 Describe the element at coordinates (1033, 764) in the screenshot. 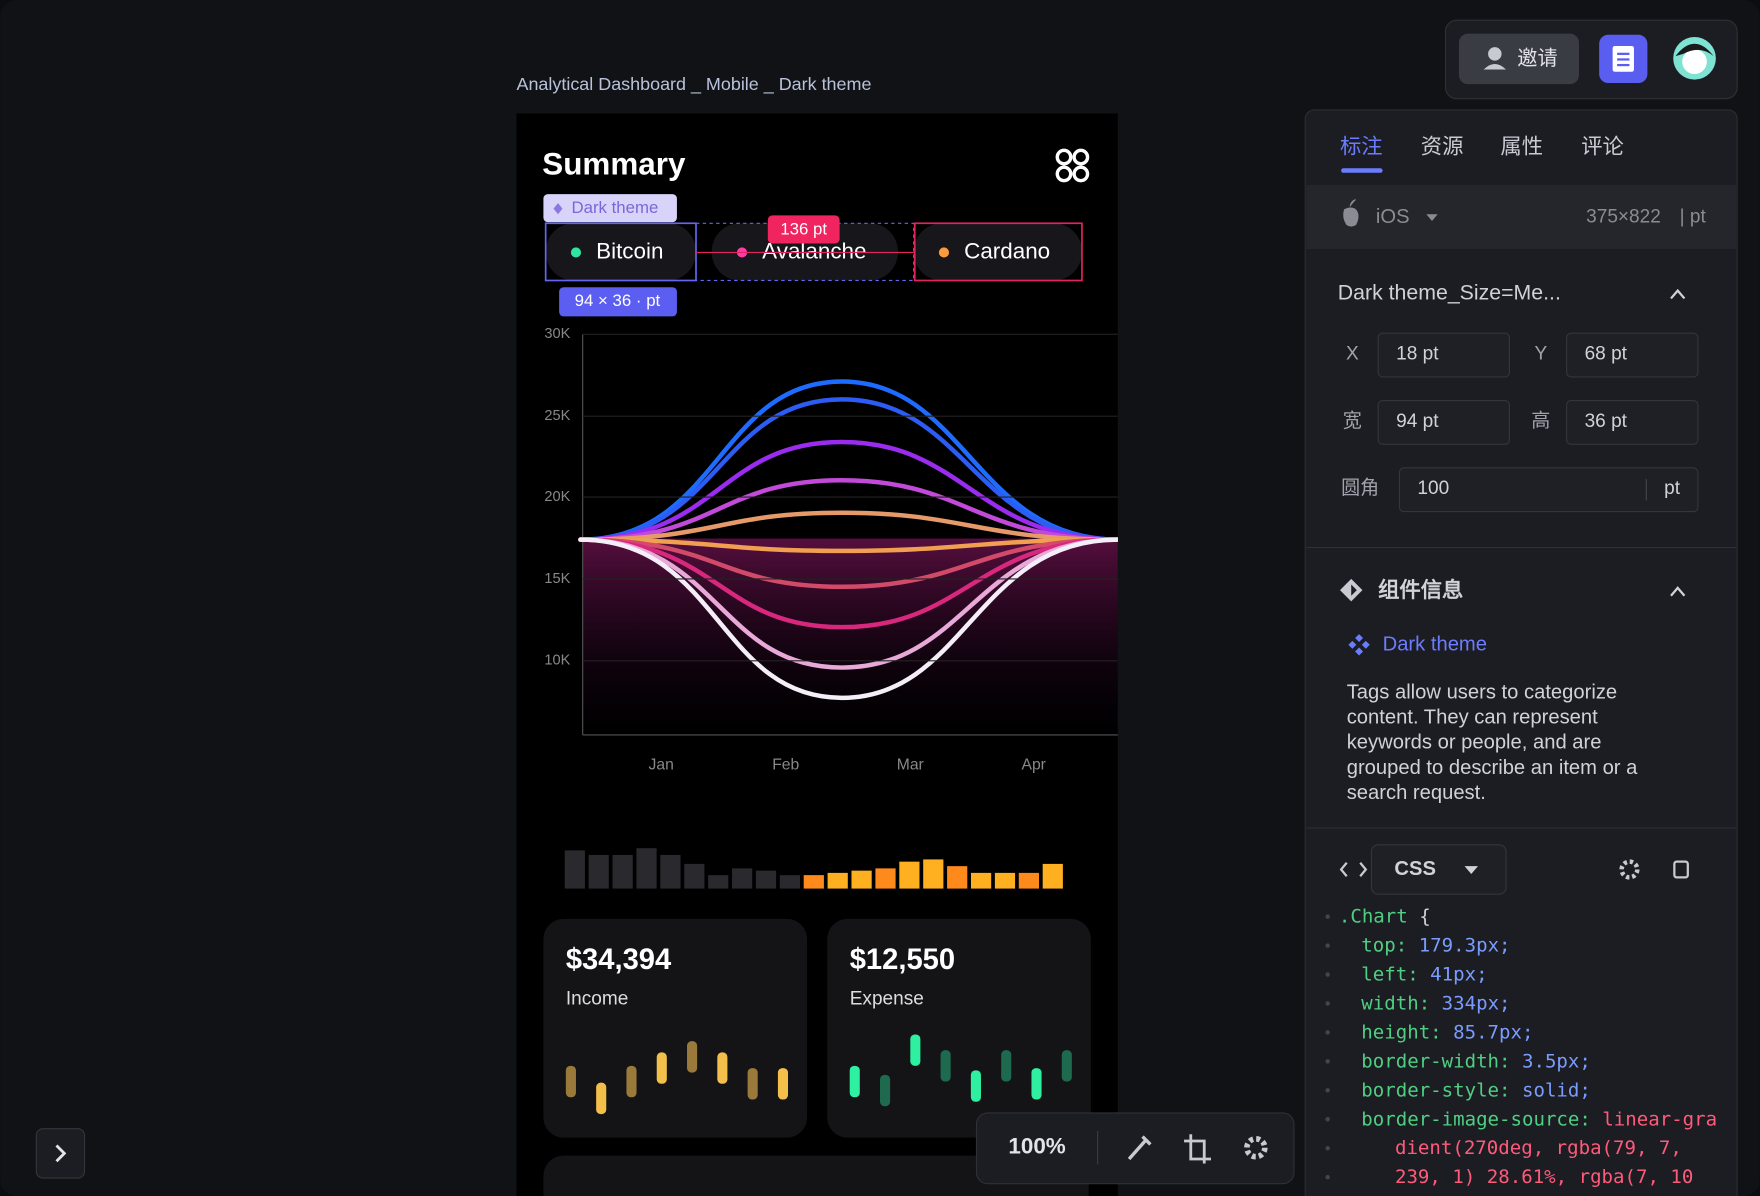

I see `x-label: Apr` at that location.